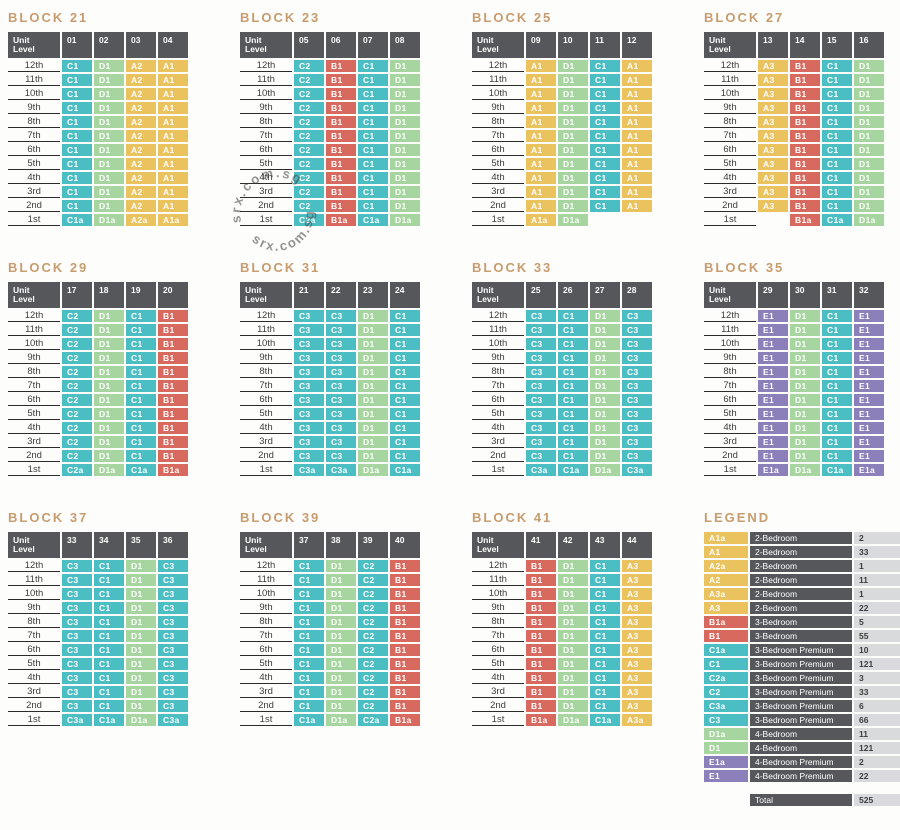 The width and height of the screenshot is (900, 830). I want to click on legend-swatch: C3a, so click(726, 706).